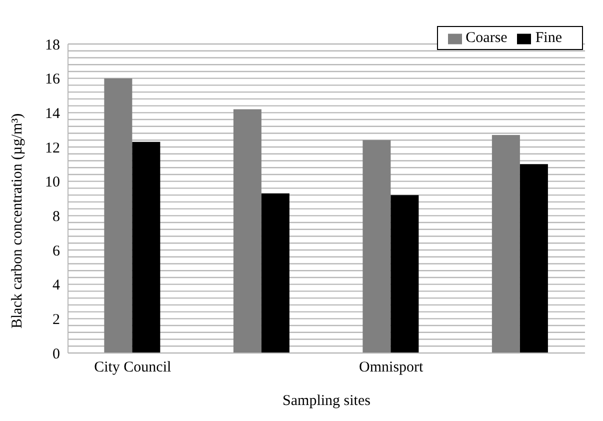 The height and width of the screenshot is (421, 603). What do you see at coordinates (133, 368) in the screenshot?
I see `x-tick-label: City Council` at bounding box center [133, 368].